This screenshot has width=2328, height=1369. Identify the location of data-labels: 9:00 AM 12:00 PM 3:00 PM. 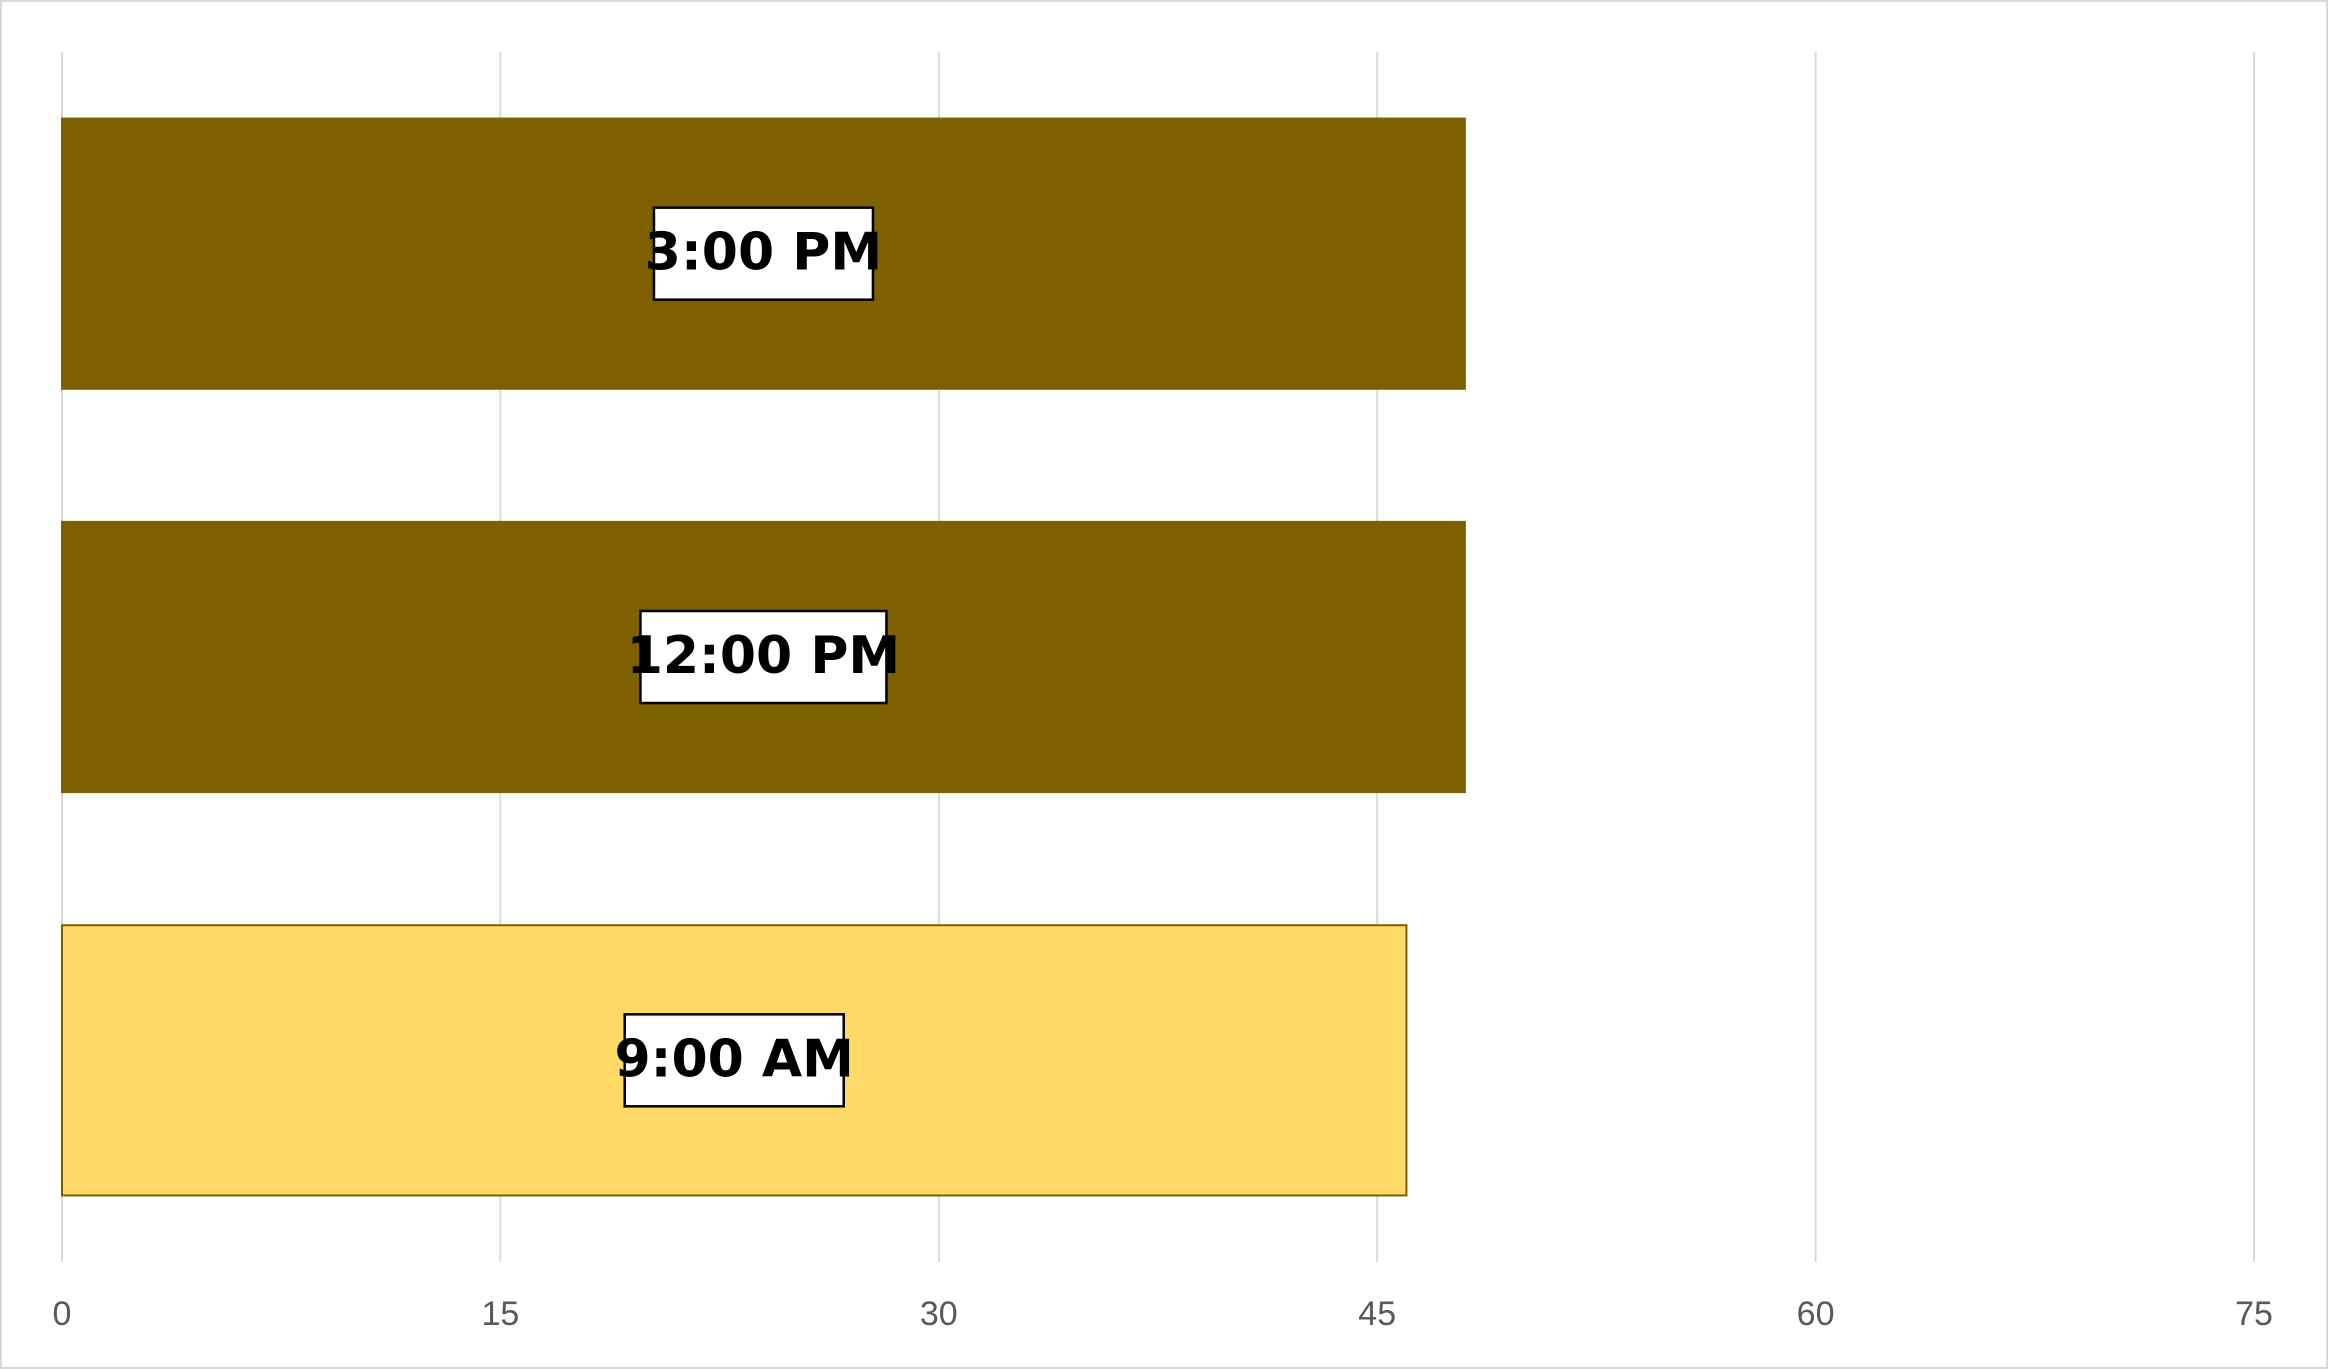
(757, 657).